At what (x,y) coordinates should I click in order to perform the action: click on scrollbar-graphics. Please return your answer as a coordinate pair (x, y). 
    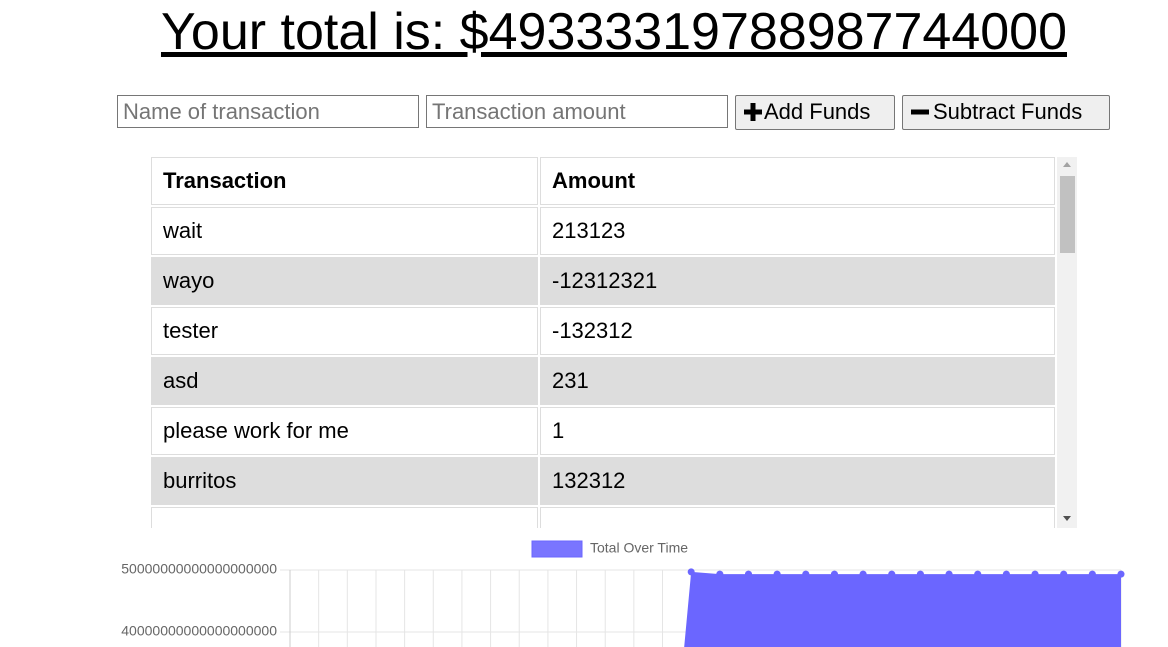
    Looking at the image, I should click on (1067, 341).